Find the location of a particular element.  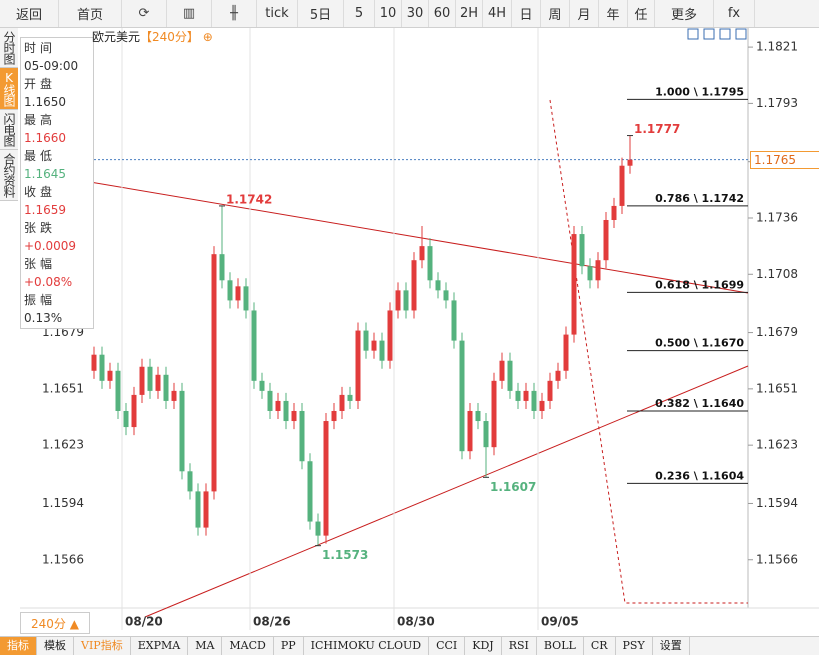

side-tab: K线图 is located at coordinates (9, 89).